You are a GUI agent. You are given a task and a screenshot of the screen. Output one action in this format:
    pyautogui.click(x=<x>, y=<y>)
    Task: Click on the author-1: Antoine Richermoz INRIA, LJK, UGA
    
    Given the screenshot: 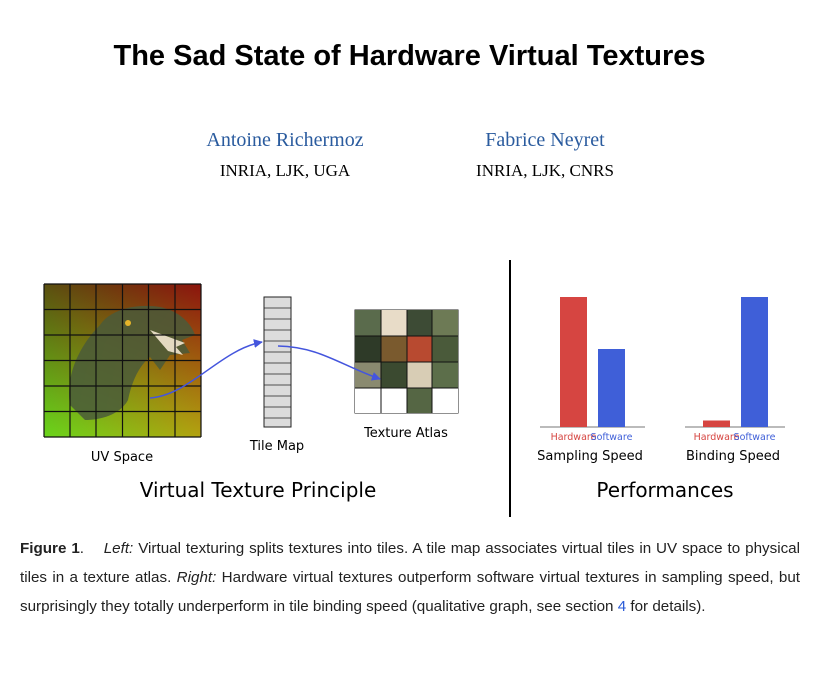 What is the action you would take?
    pyautogui.click(x=285, y=156)
    